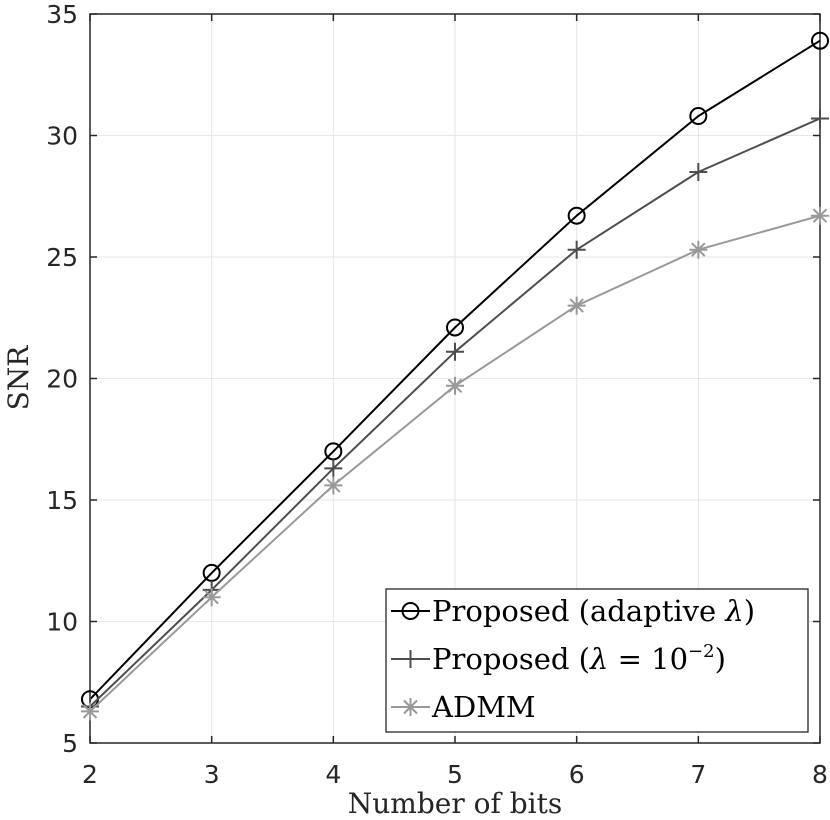  Describe the element at coordinates (410, 611) in the screenshot. I see `legend-marker-adaptive` at that location.